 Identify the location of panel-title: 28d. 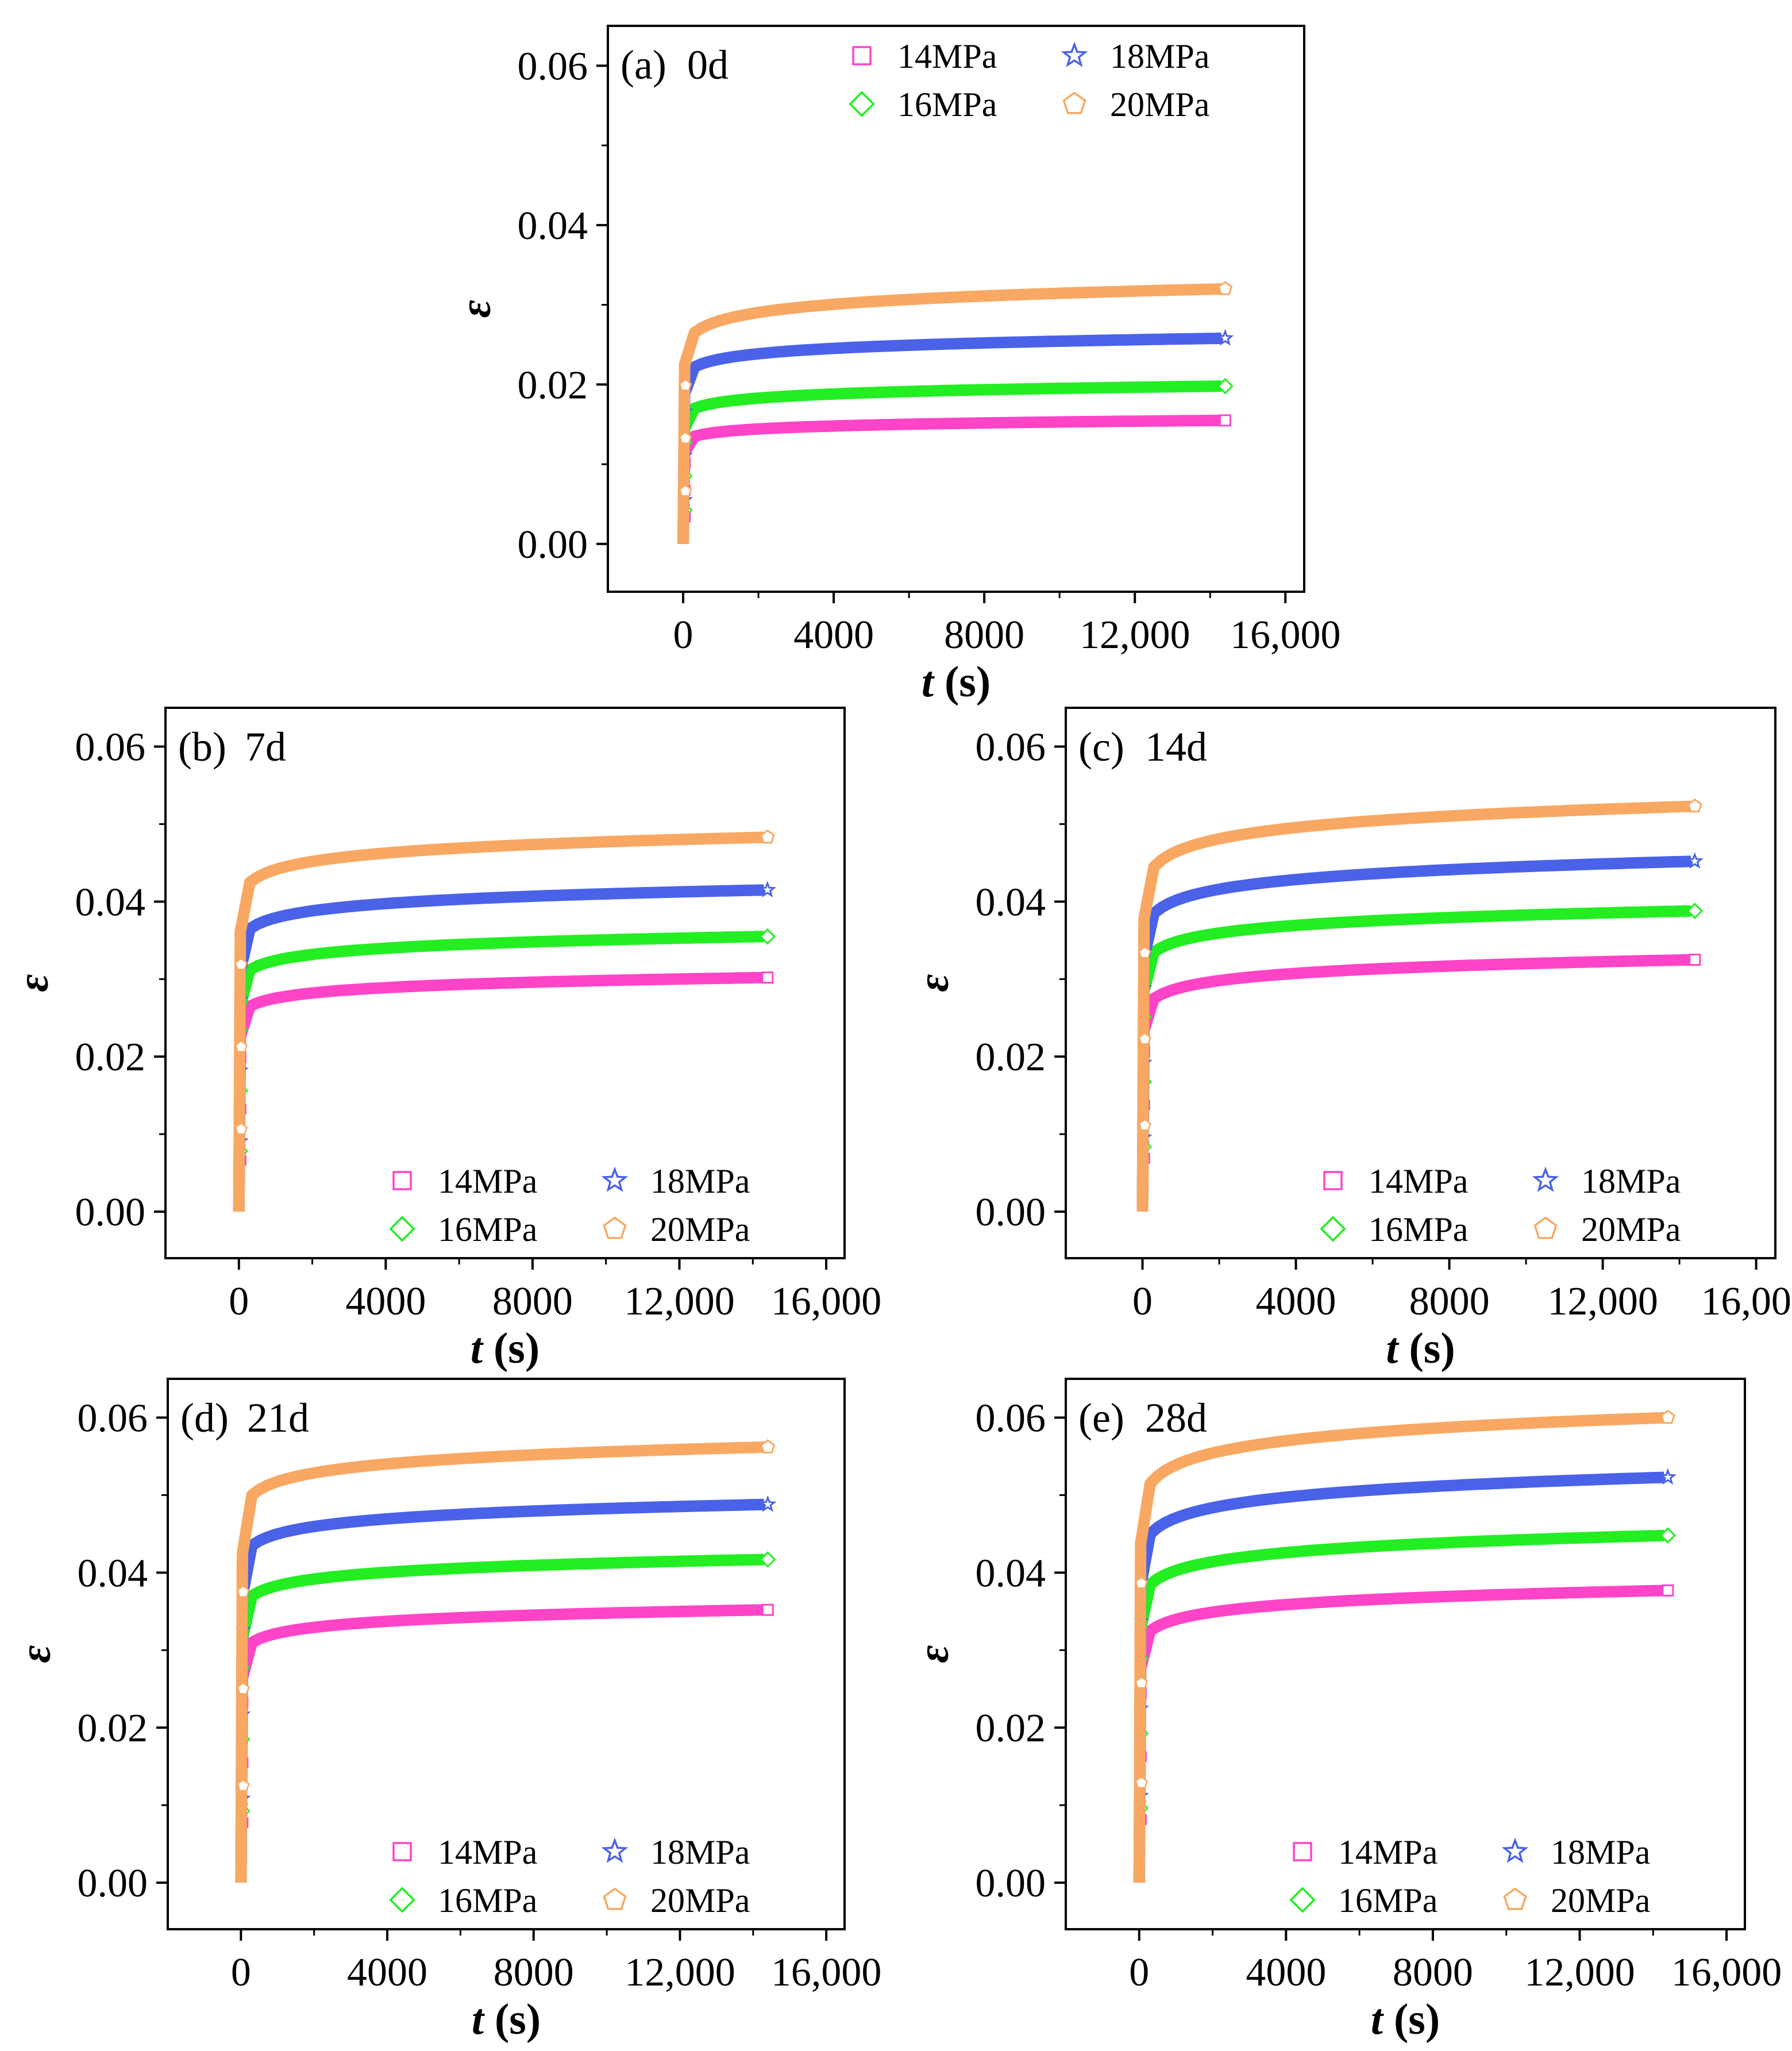
(1176, 1418).